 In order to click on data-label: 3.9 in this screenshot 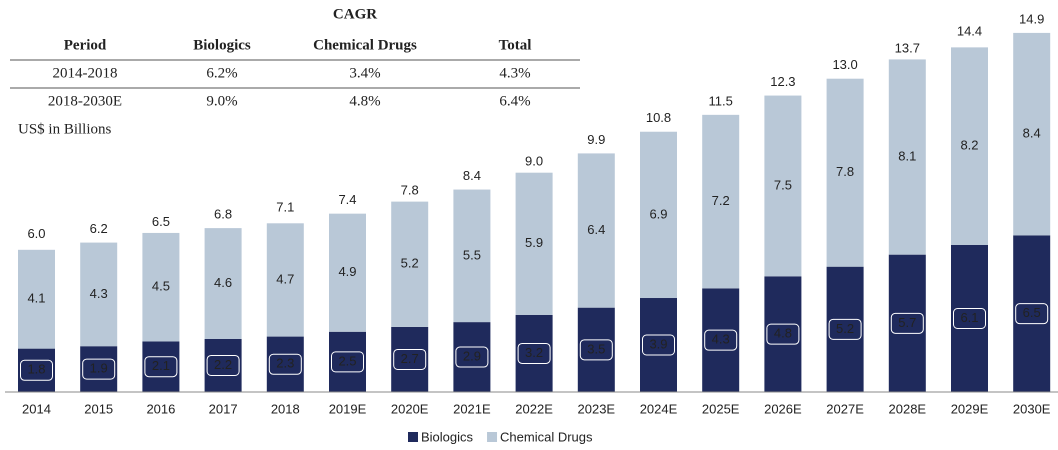, I will do `click(658, 343)`.